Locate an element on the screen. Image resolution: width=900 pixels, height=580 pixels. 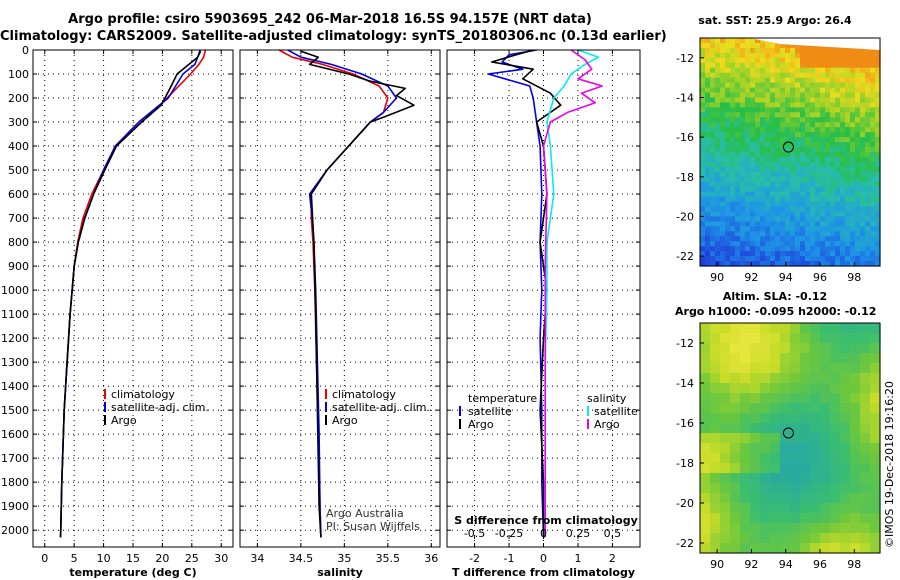
salinity_profile-series-climatology is located at coordinates (333, 293).